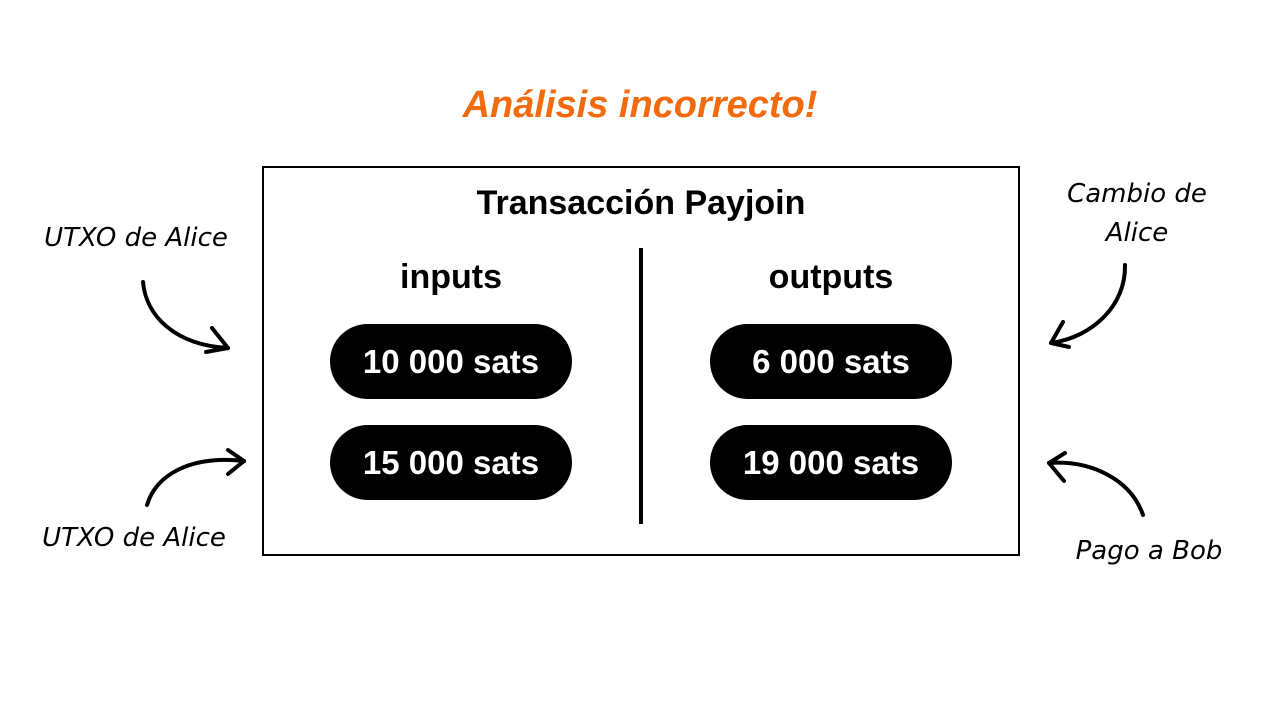  What do you see at coordinates (1137, 194) in the screenshot?
I see `output-1-annotation-line1: Cambio de` at bounding box center [1137, 194].